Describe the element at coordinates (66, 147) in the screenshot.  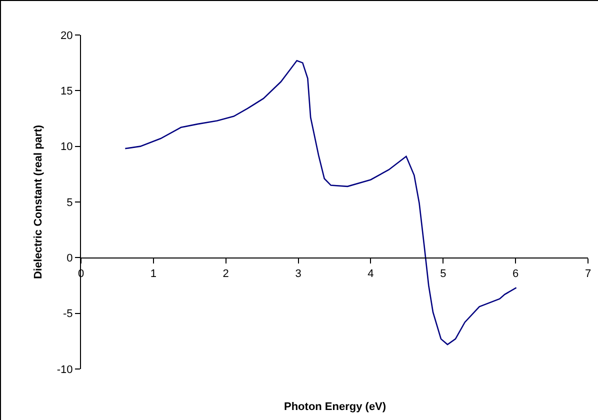
I see `y-tick-label: 10` at that location.